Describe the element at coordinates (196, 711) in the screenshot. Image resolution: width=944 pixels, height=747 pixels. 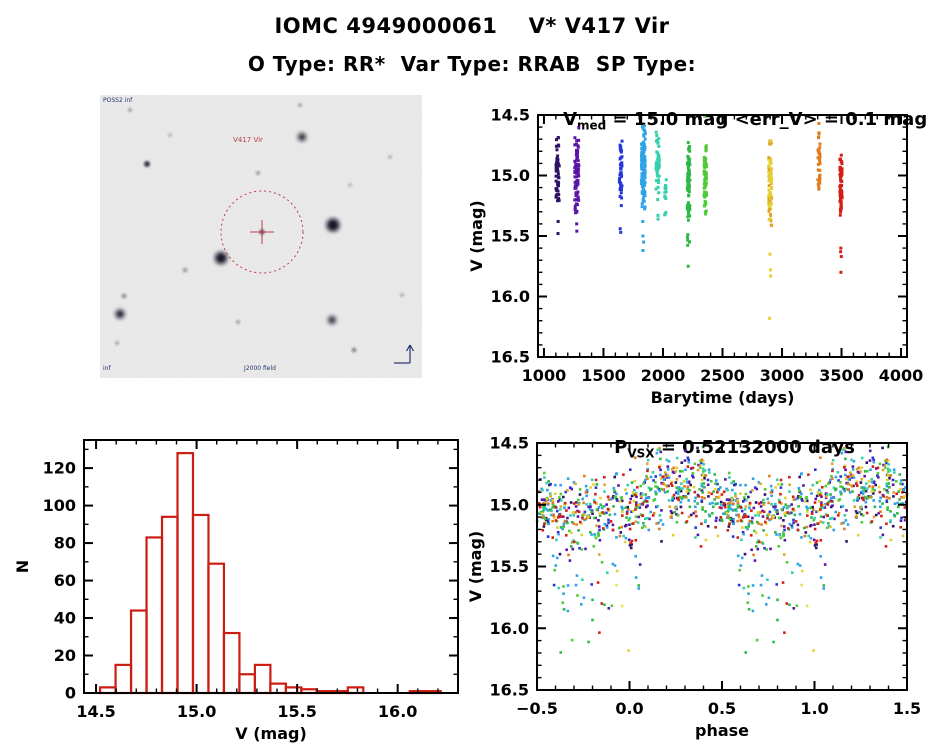
I see `x-tick-label: 15.0` at that location.